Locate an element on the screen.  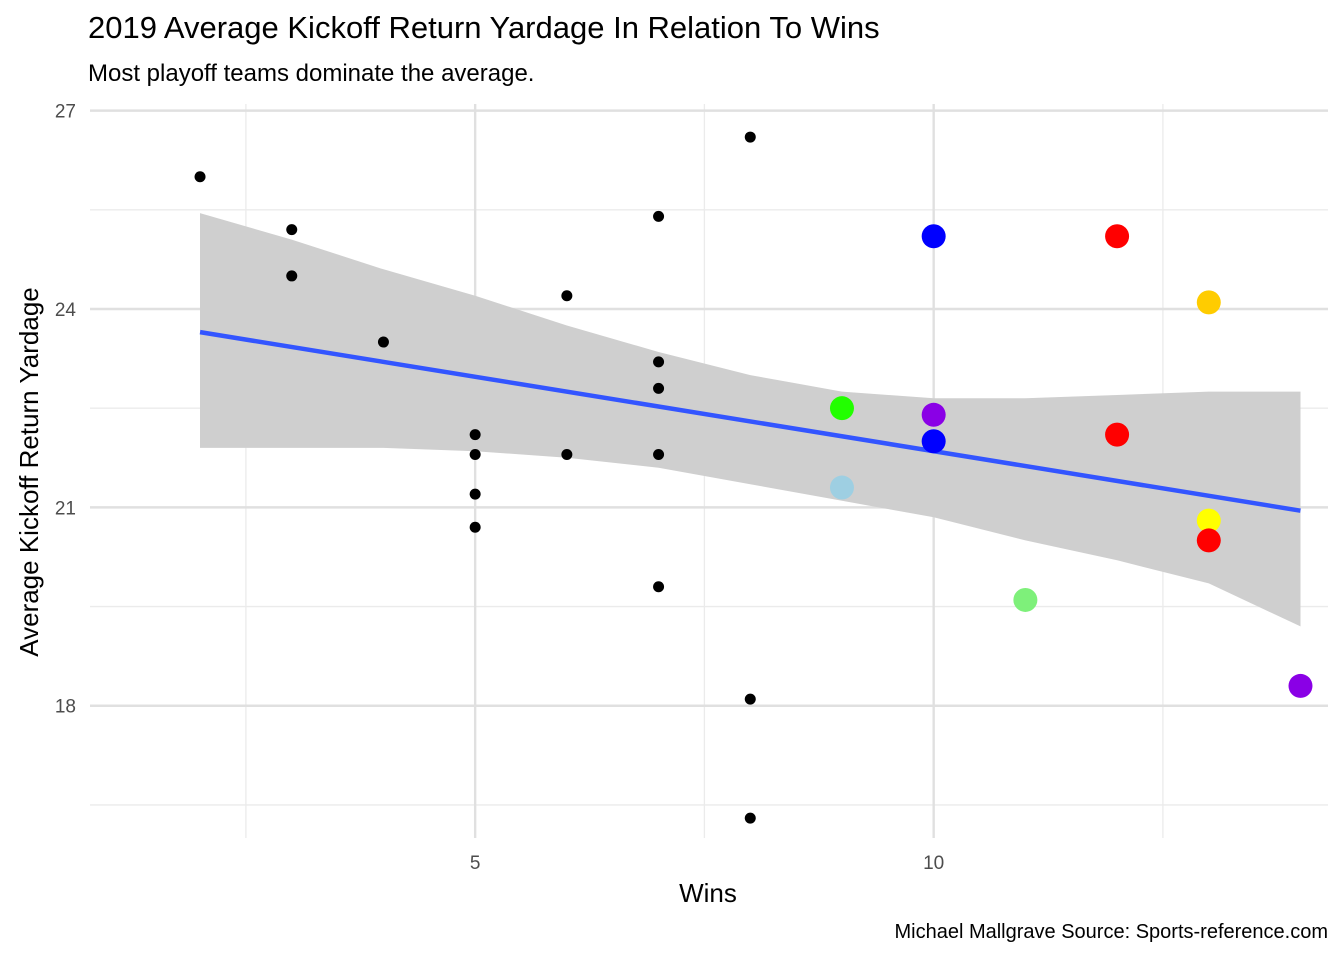
y-tick-label: 27 is located at coordinates (65, 112).